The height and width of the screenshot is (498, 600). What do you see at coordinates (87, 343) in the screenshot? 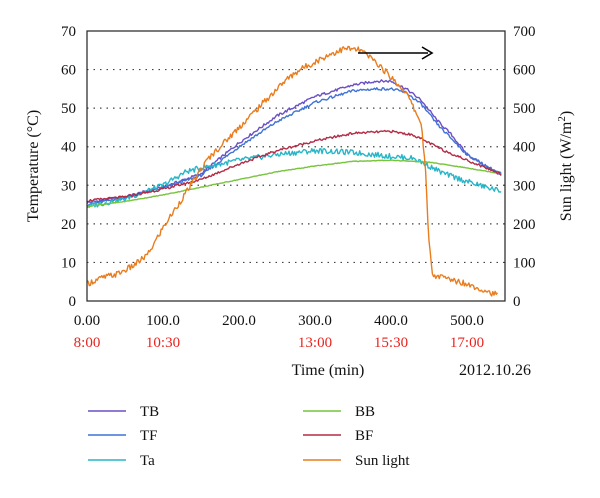
I see `x-time-label: 8:00` at bounding box center [87, 343].